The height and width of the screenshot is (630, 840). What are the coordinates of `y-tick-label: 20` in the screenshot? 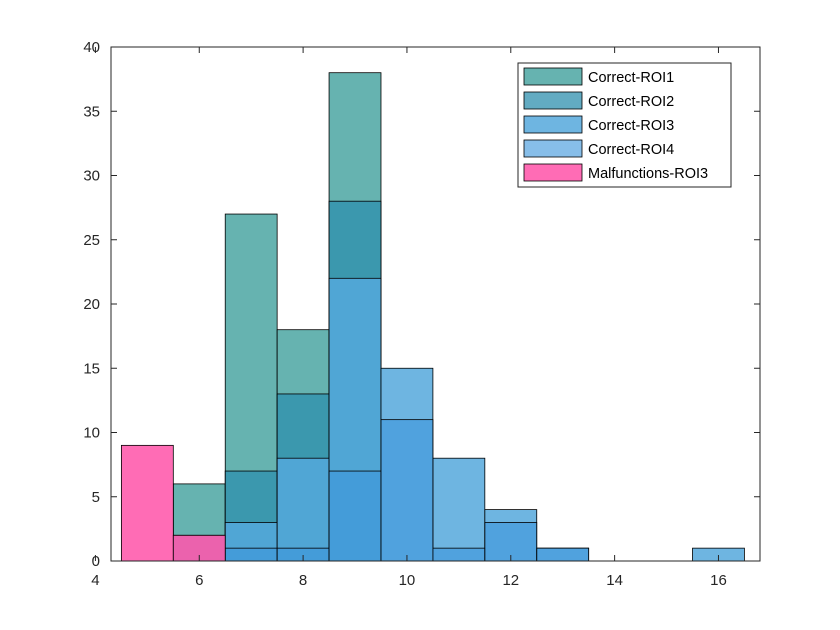 It's located at (91, 304).